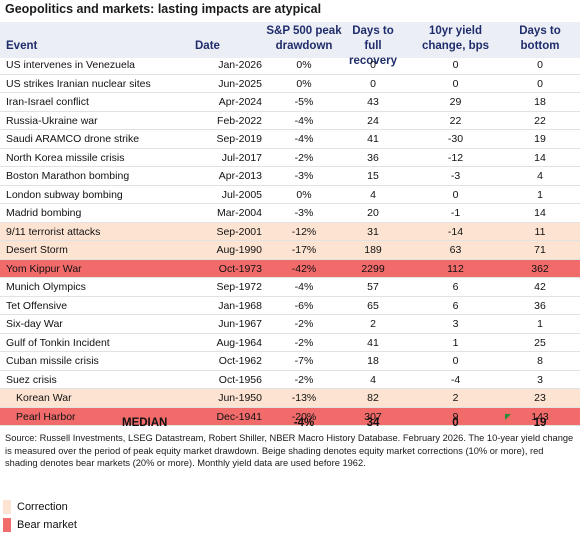  What do you see at coordinates (455, 342) in the screenshot?
I see `yield-cell: 1` at bounding box center [455, 342].